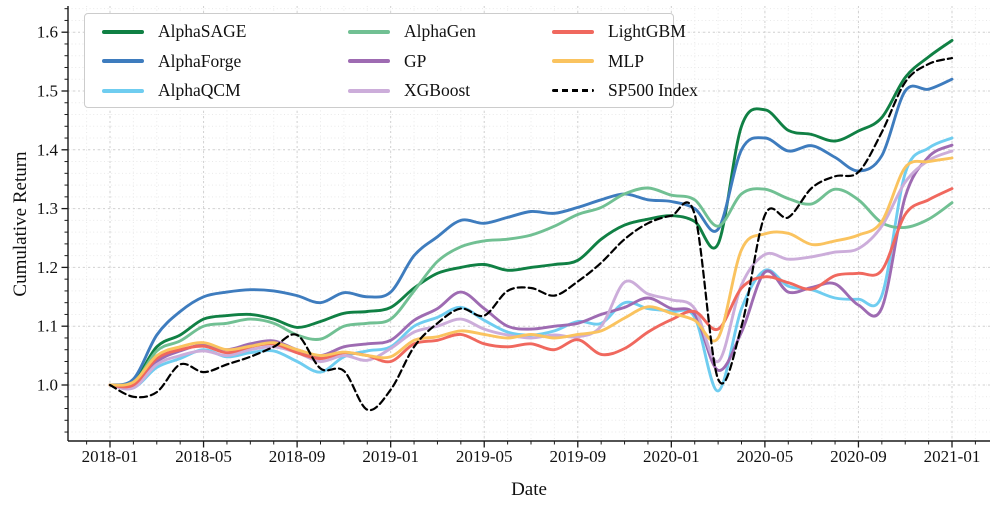 Image resolution: width=997 pixels, height=509 pixels. I want to click on y-tick-label: 1.1, so click(47, 326).